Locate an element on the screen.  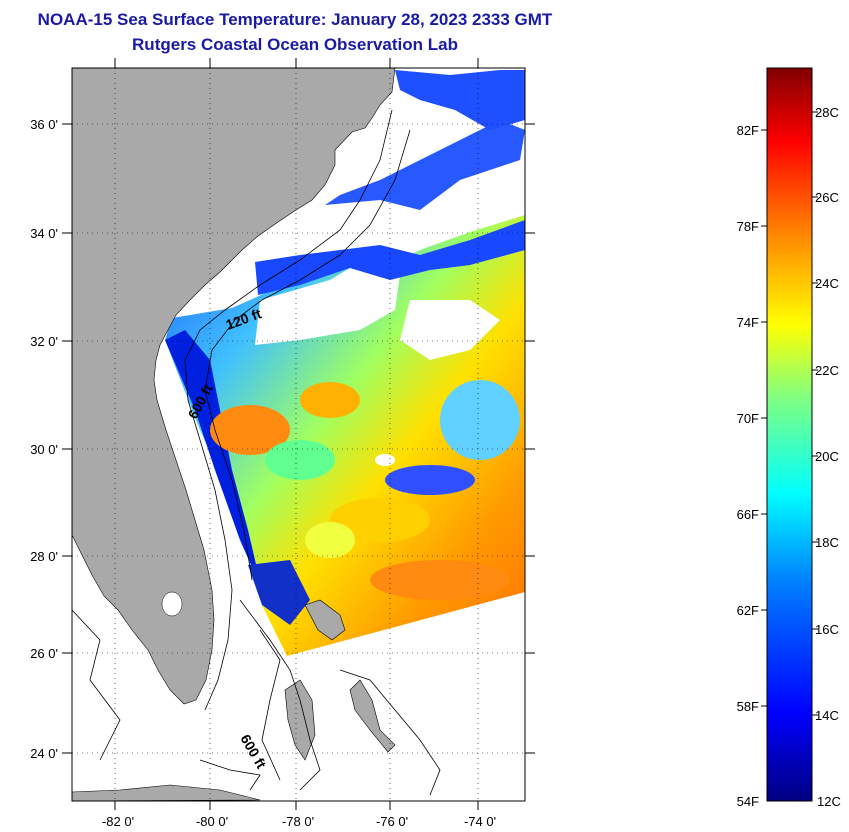
lon-label-74: -74 0' is located at coordinates (480, 821).